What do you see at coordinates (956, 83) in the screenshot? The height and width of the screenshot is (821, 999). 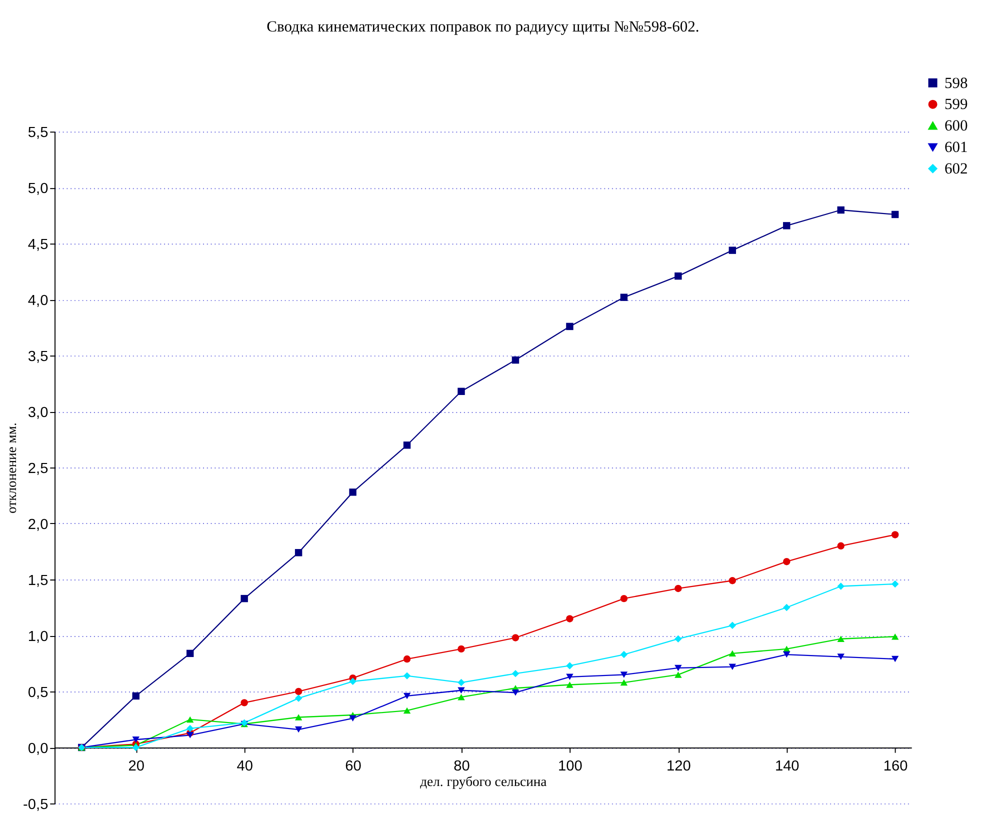 I see `legend-label: 598` at bounding box center [956, 83].